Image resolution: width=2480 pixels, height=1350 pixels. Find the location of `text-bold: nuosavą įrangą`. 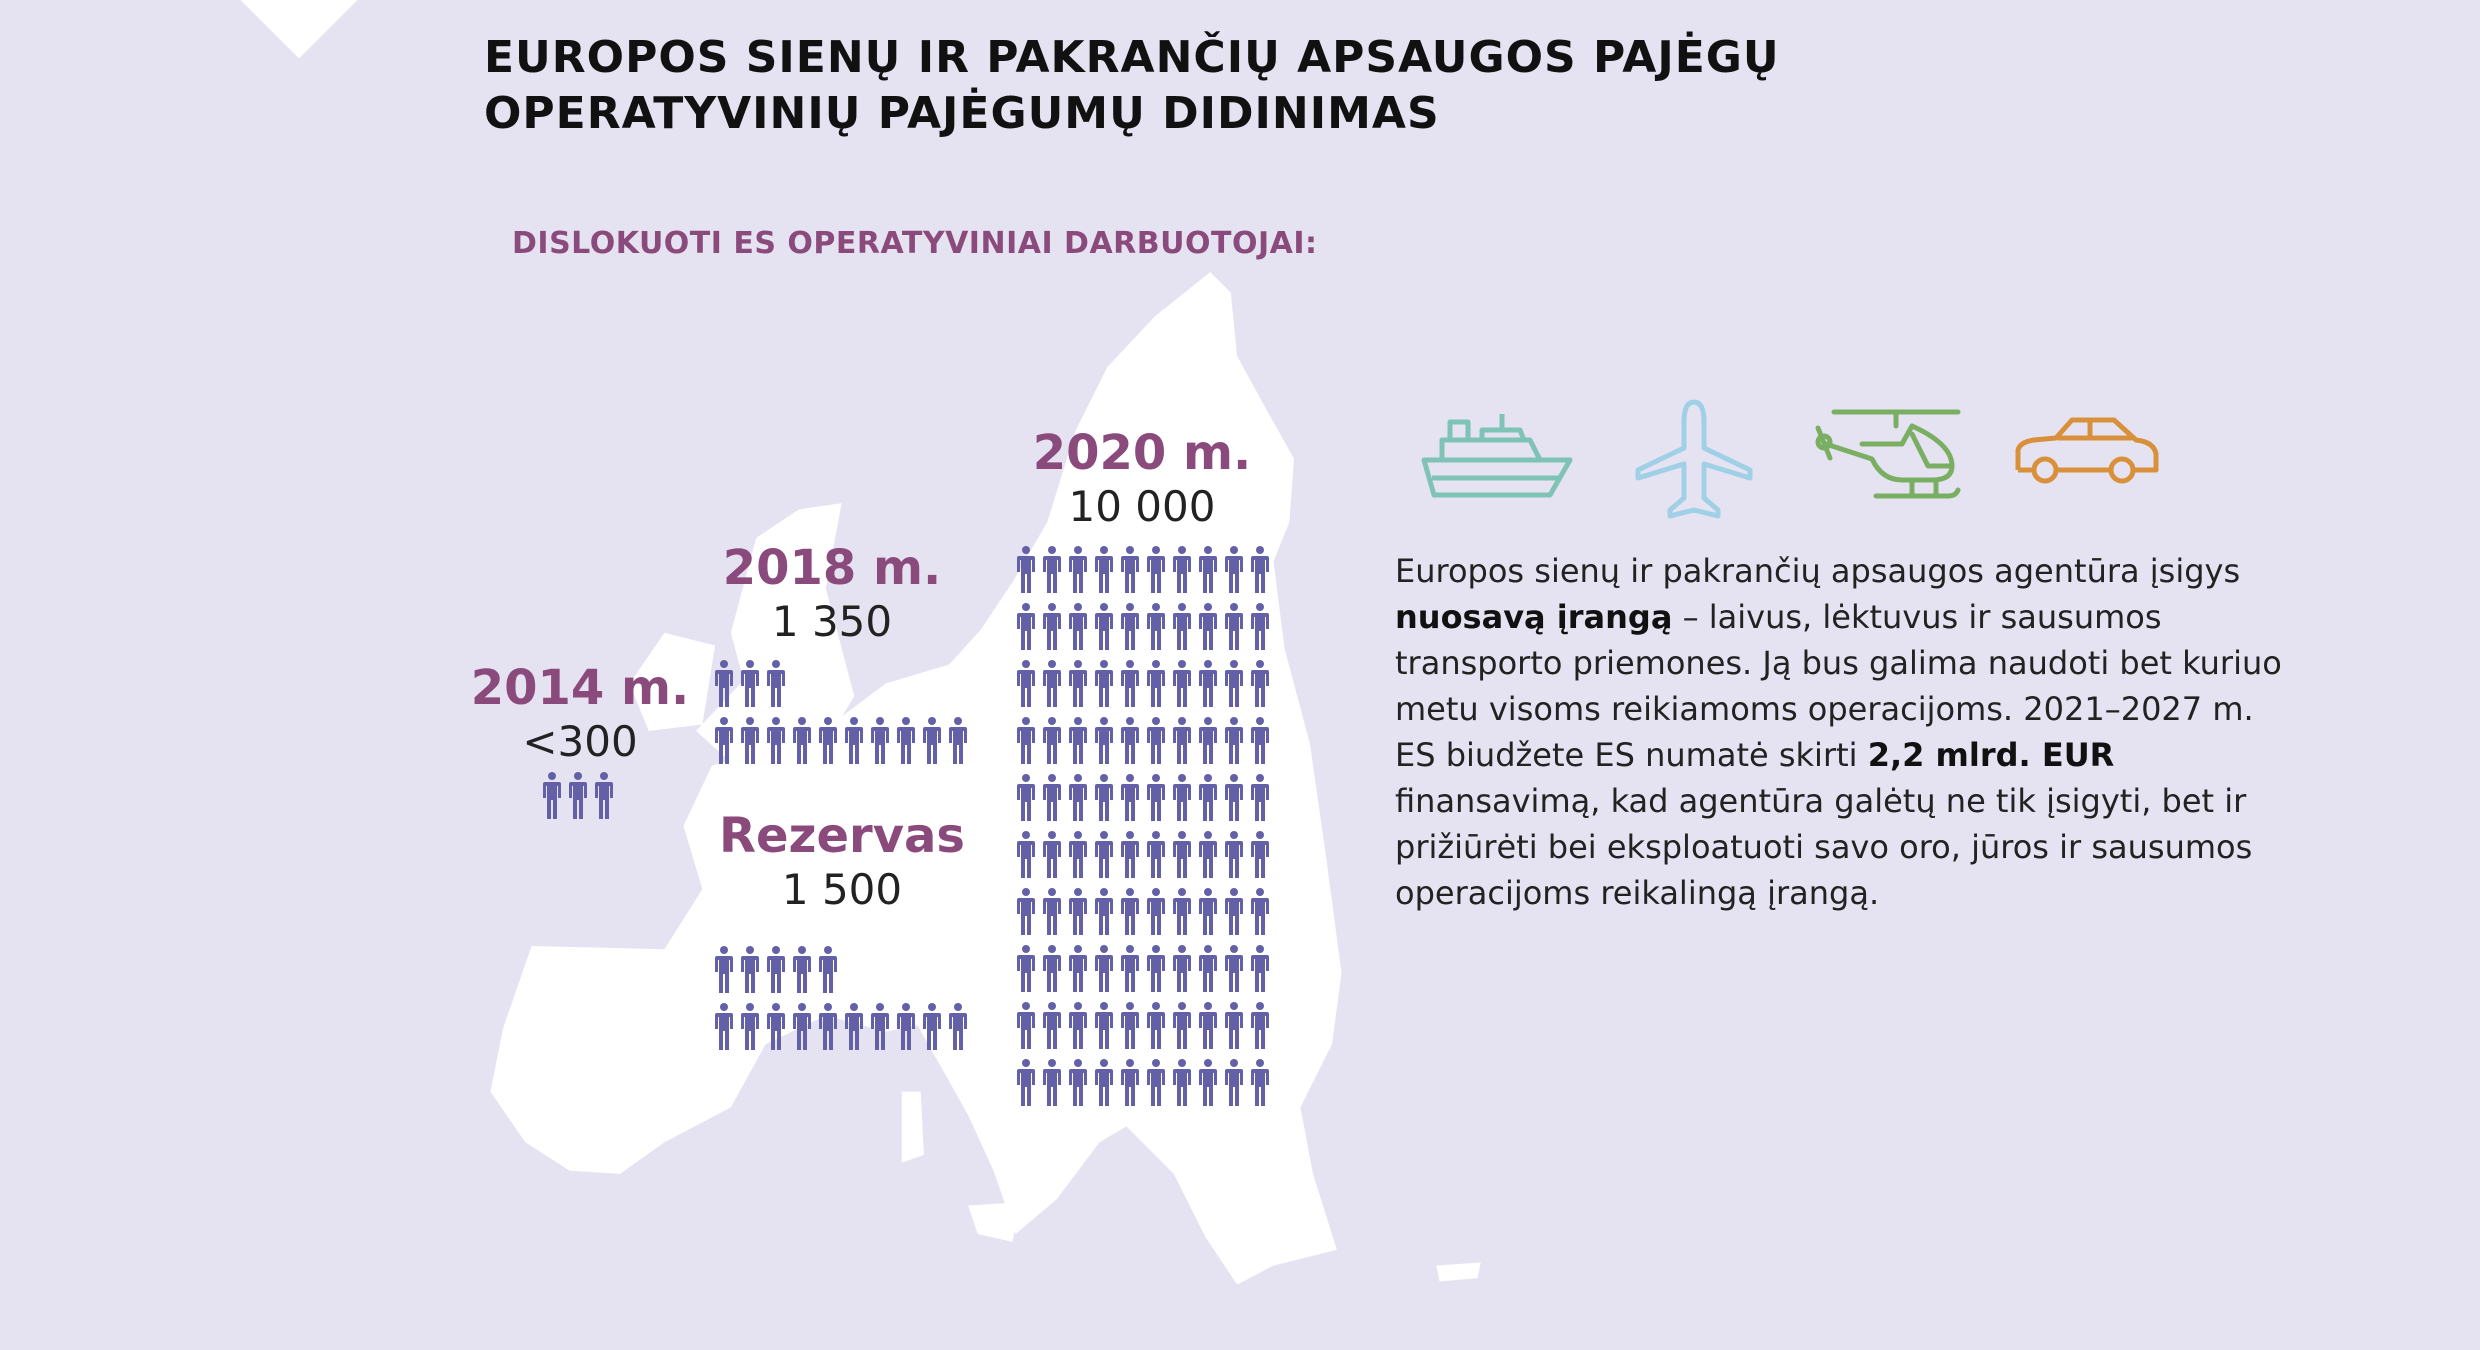

text-bold: nuosavą įrangą is located at coordinates (1534, 617).